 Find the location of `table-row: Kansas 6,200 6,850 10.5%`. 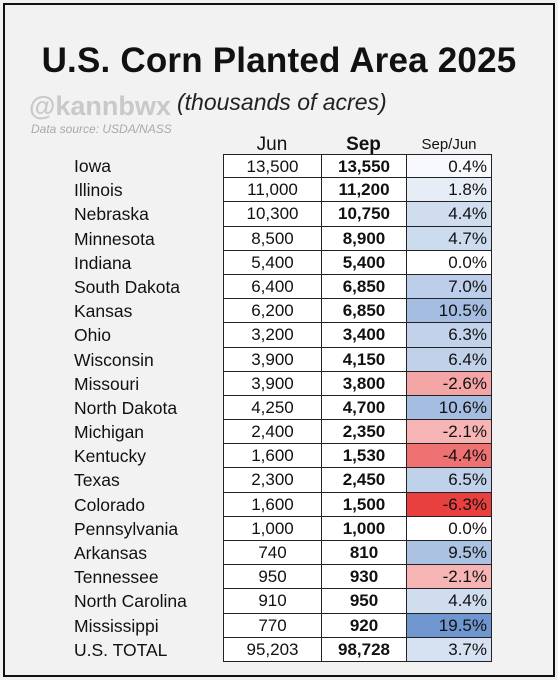

table-row: Kansas 6,200 6,850 10.5% is located at coordinates (279, 311).